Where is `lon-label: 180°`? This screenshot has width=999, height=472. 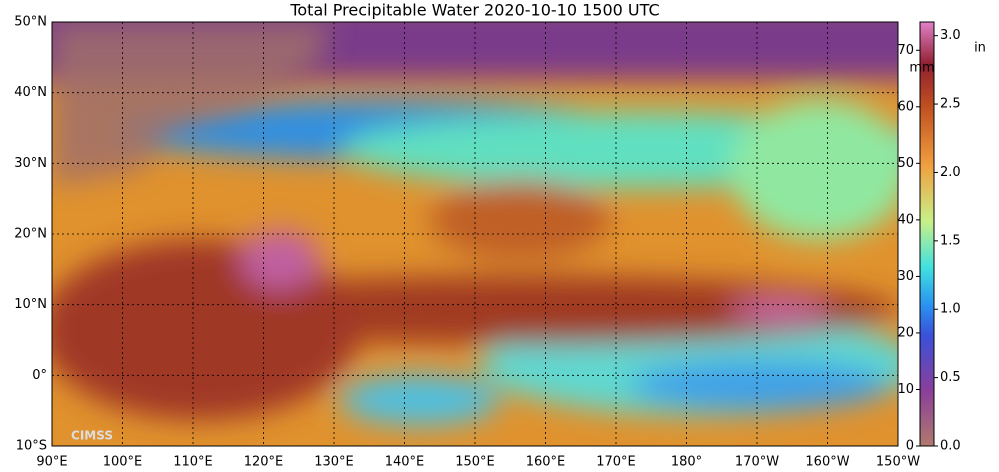 lon-label: 180° is located at coordinates (686, 462).